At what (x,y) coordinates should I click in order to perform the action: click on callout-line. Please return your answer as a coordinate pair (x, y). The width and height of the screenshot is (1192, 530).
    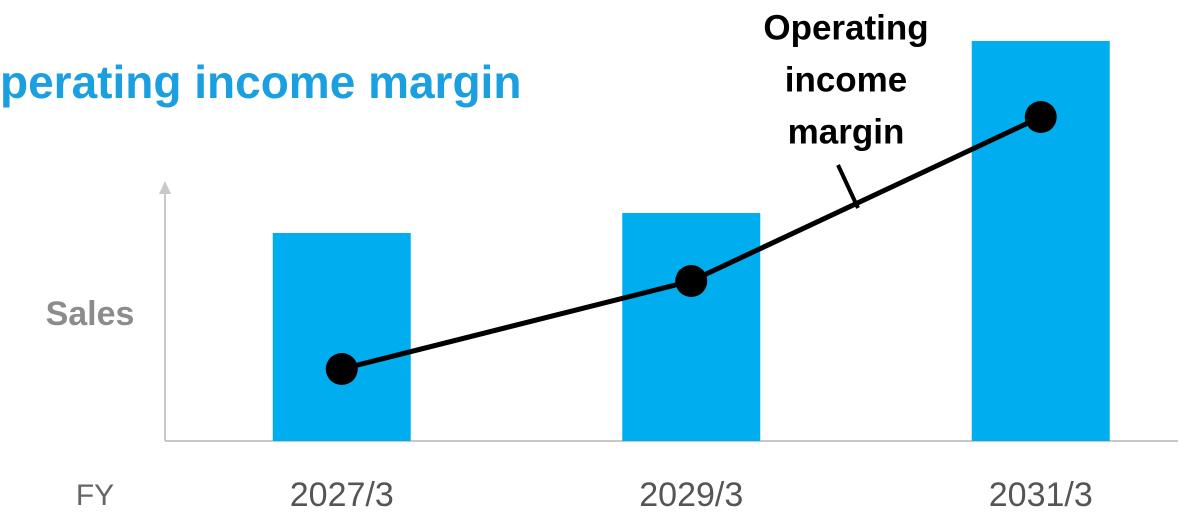
    Looking at the image, I should click on (848, 186).